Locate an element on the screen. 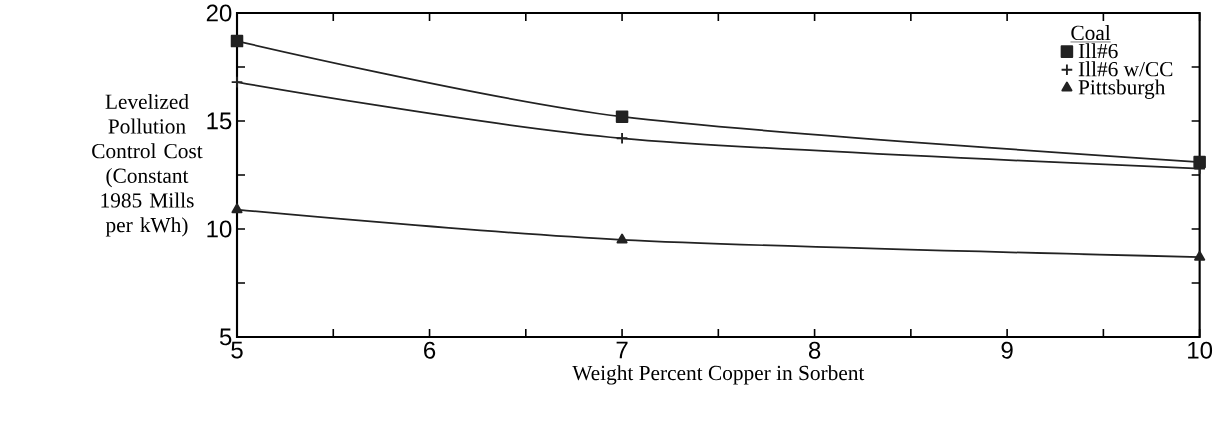  legend-title: Coal is located at coordinates (1091, 33).